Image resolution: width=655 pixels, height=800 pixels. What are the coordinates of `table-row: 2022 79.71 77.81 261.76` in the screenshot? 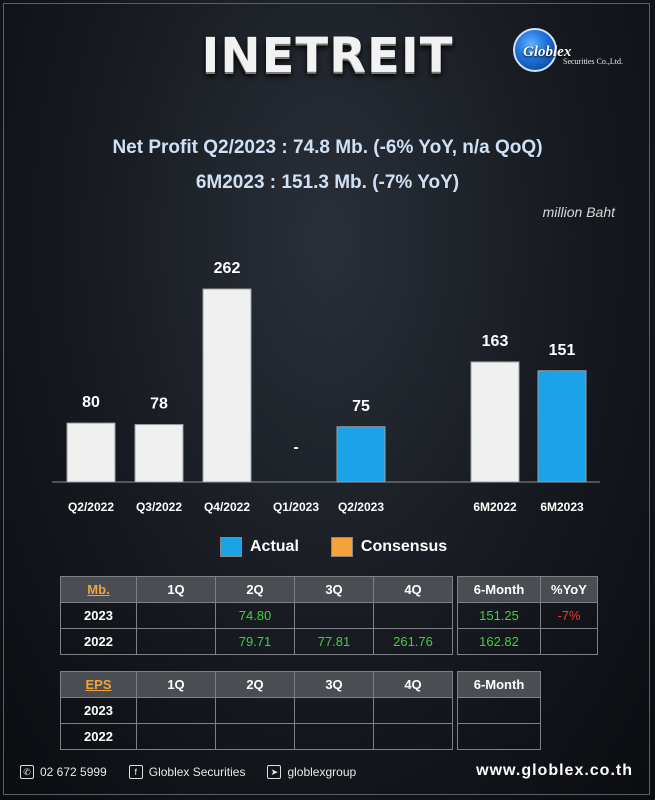 It's located at (256, 641).